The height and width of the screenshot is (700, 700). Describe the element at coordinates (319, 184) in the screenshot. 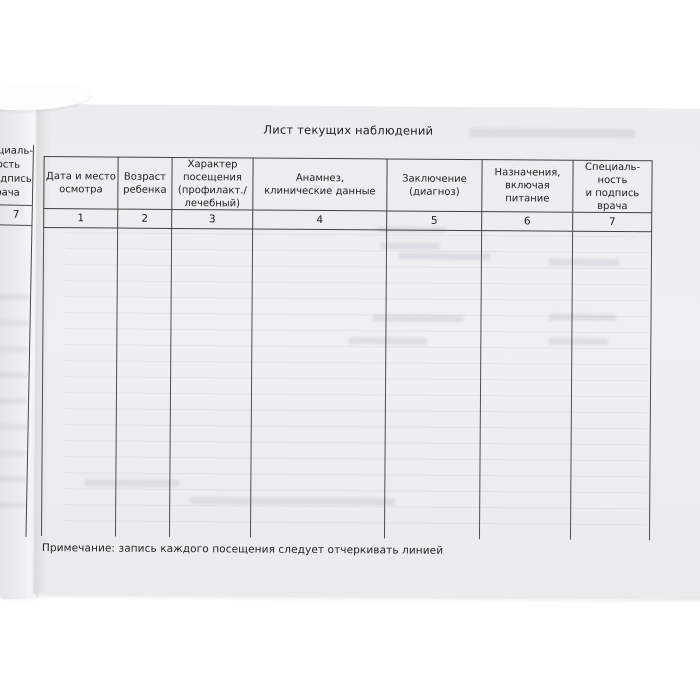

I see `col-header-anamnesis: Анамнез, клинические данные` at that location.